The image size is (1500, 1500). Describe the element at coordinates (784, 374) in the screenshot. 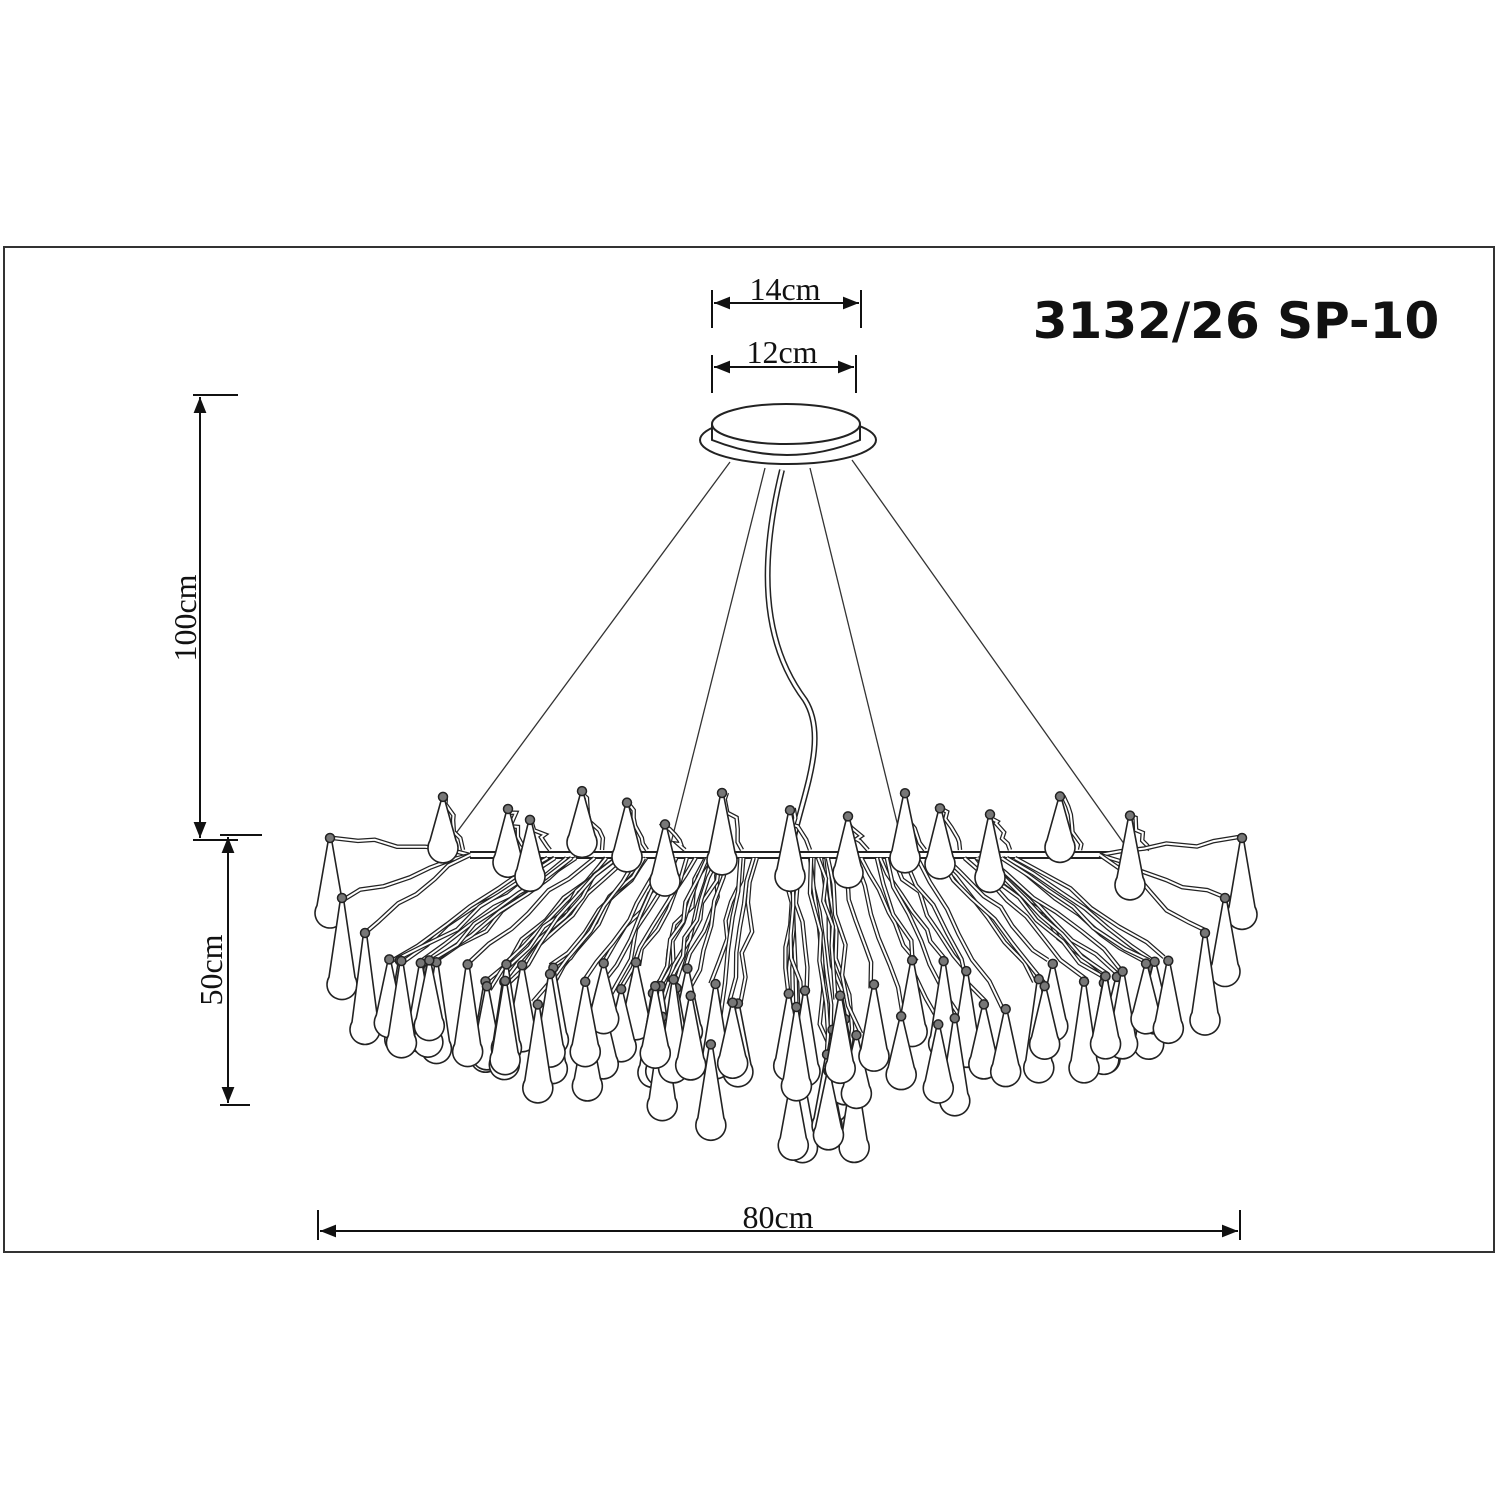

I see `dimension-canopy-inner` at that location.